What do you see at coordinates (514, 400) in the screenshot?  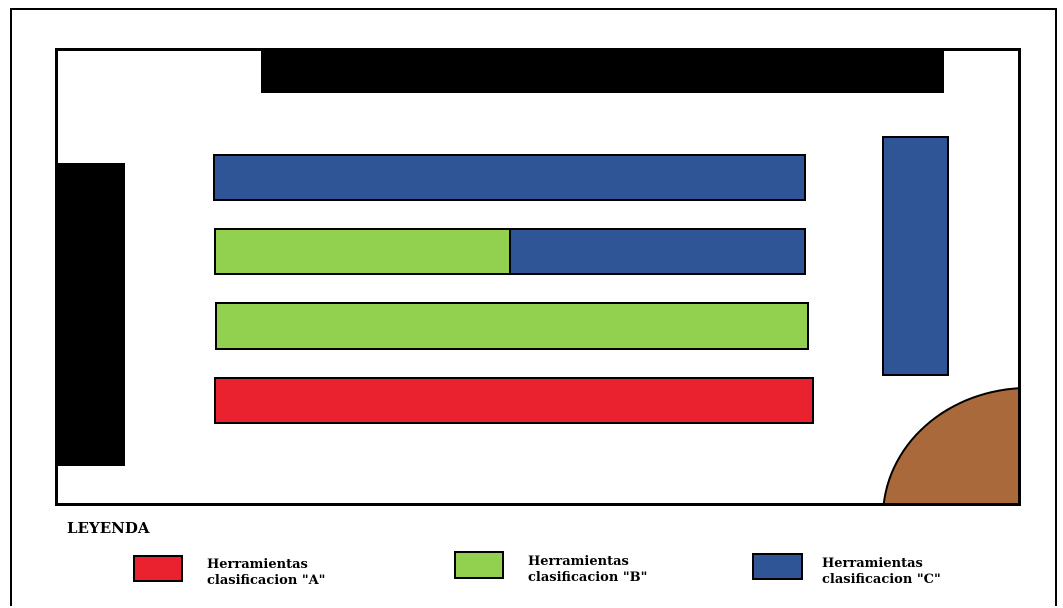 I see `shelf-row-4-class-a` at bounding box center [514, 400].